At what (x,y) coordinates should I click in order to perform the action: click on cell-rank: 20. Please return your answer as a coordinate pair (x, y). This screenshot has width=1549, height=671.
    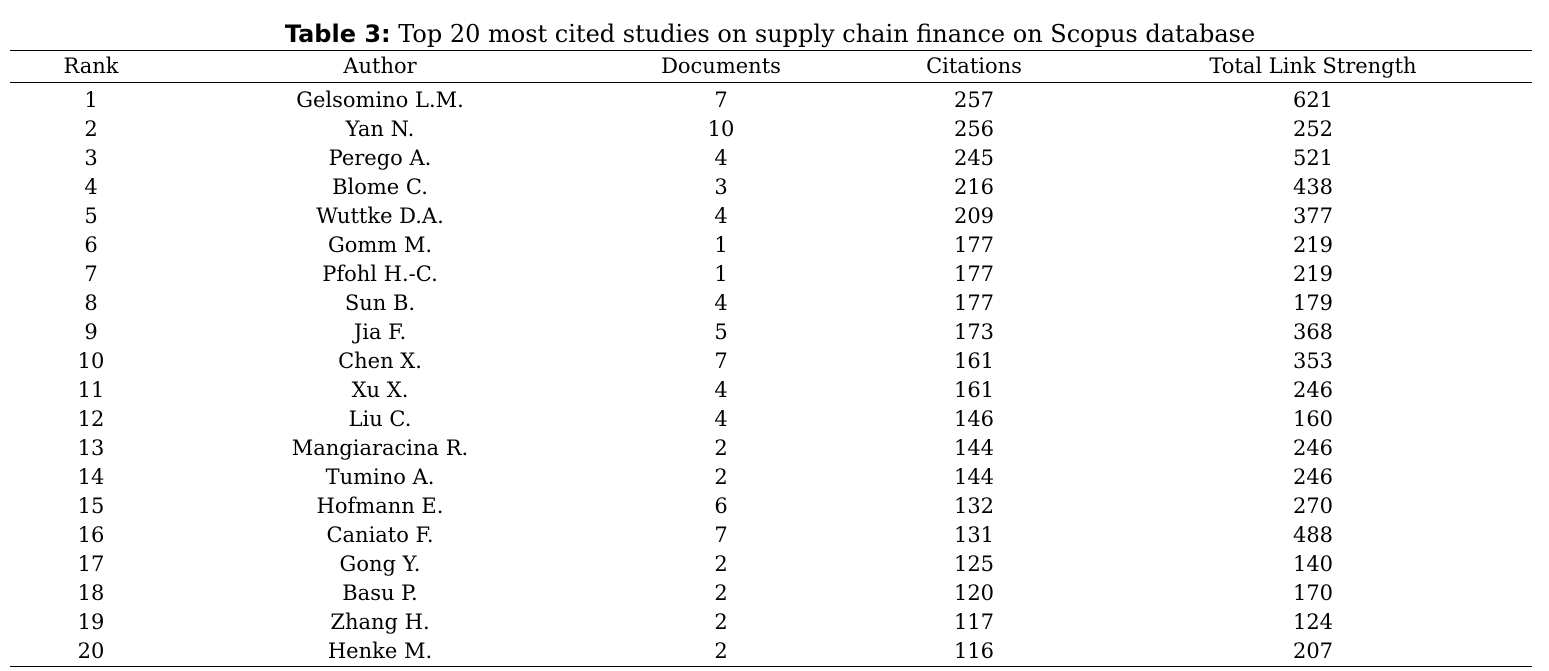
    Looking at the image, I should click on (91, 651).